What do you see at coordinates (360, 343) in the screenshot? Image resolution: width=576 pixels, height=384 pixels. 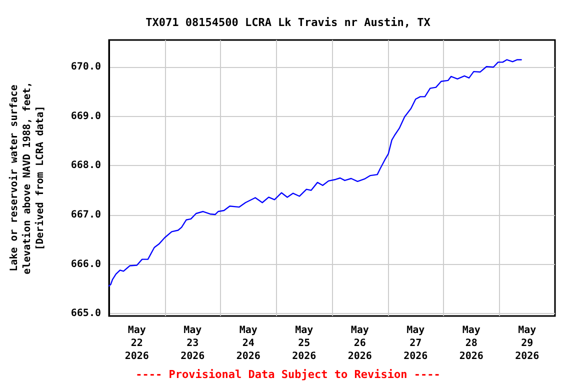 I see `x-tick-label: May 26 2026` at bounding box center [360, 343].